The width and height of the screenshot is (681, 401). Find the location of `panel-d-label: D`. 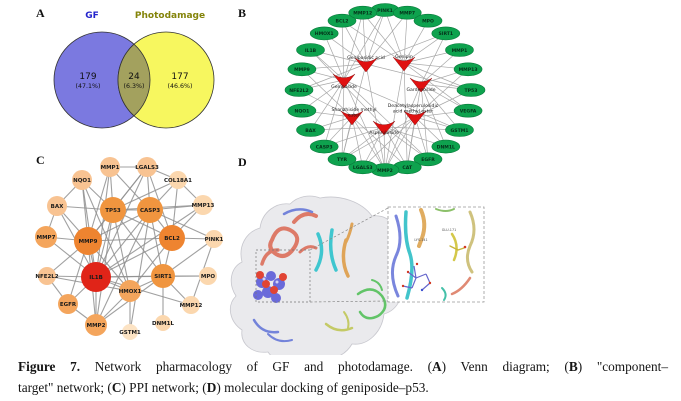

panel-d-label: D is located at coordinates (242, 162).